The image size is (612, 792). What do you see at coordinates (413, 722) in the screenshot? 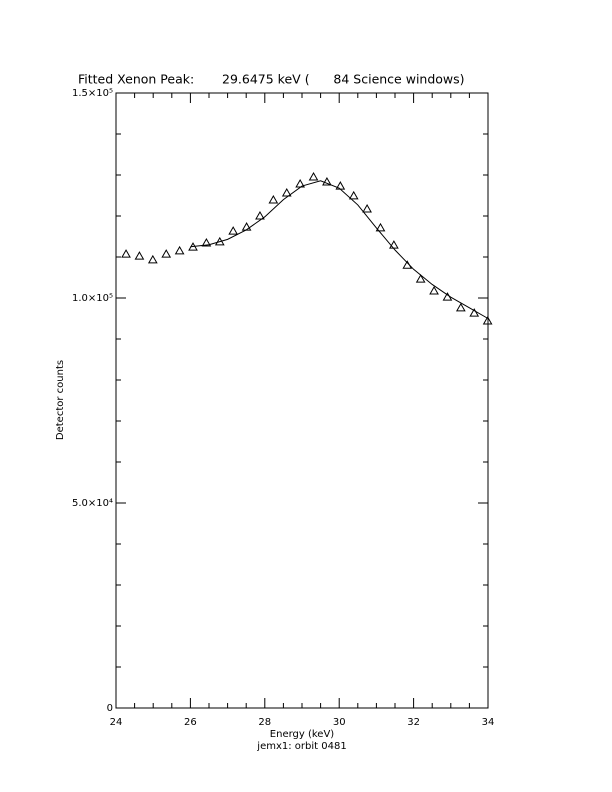
I see `x-tick-label: 32` at bounding box center [413, 722].